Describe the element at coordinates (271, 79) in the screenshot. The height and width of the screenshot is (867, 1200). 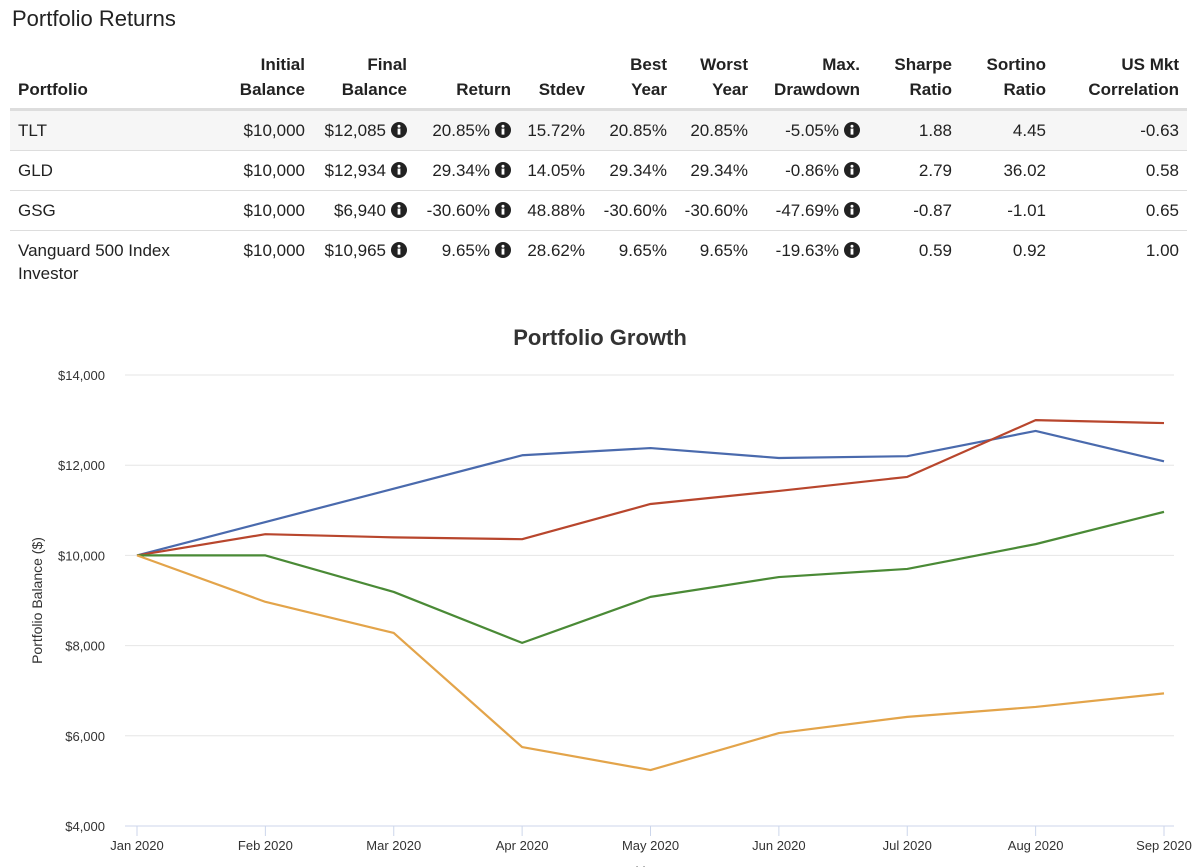
I see `column-header: Initial Balance` at that location.